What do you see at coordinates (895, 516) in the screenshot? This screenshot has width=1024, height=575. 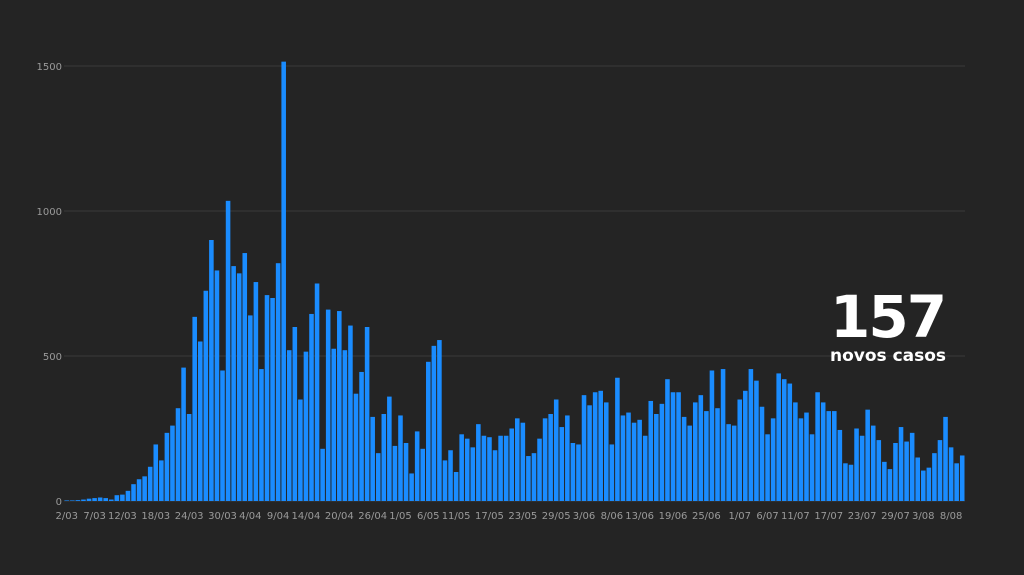 I see `x-tick-label: 29/07` at bounding box center [895, 516].